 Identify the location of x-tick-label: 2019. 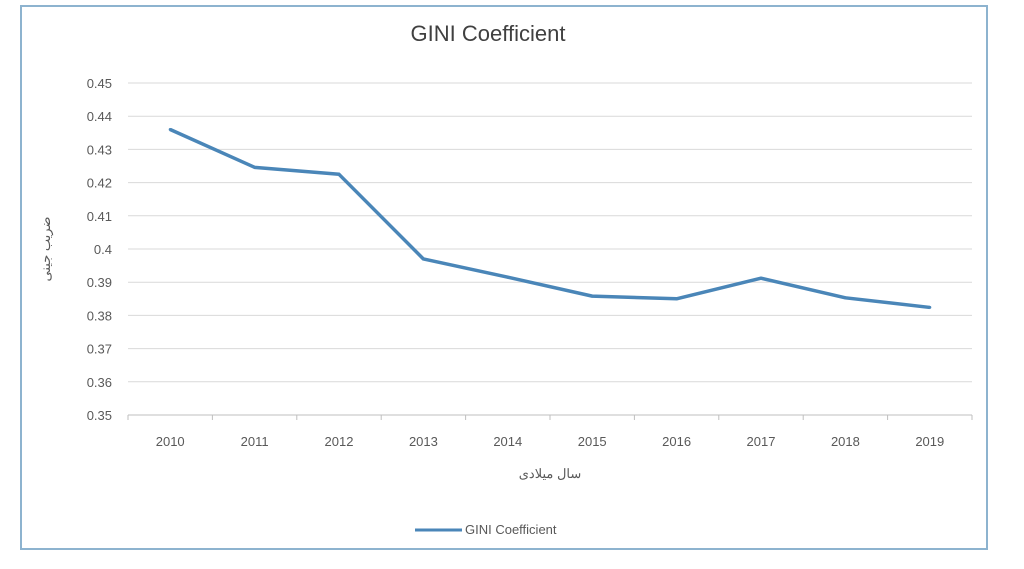
(929, 441).